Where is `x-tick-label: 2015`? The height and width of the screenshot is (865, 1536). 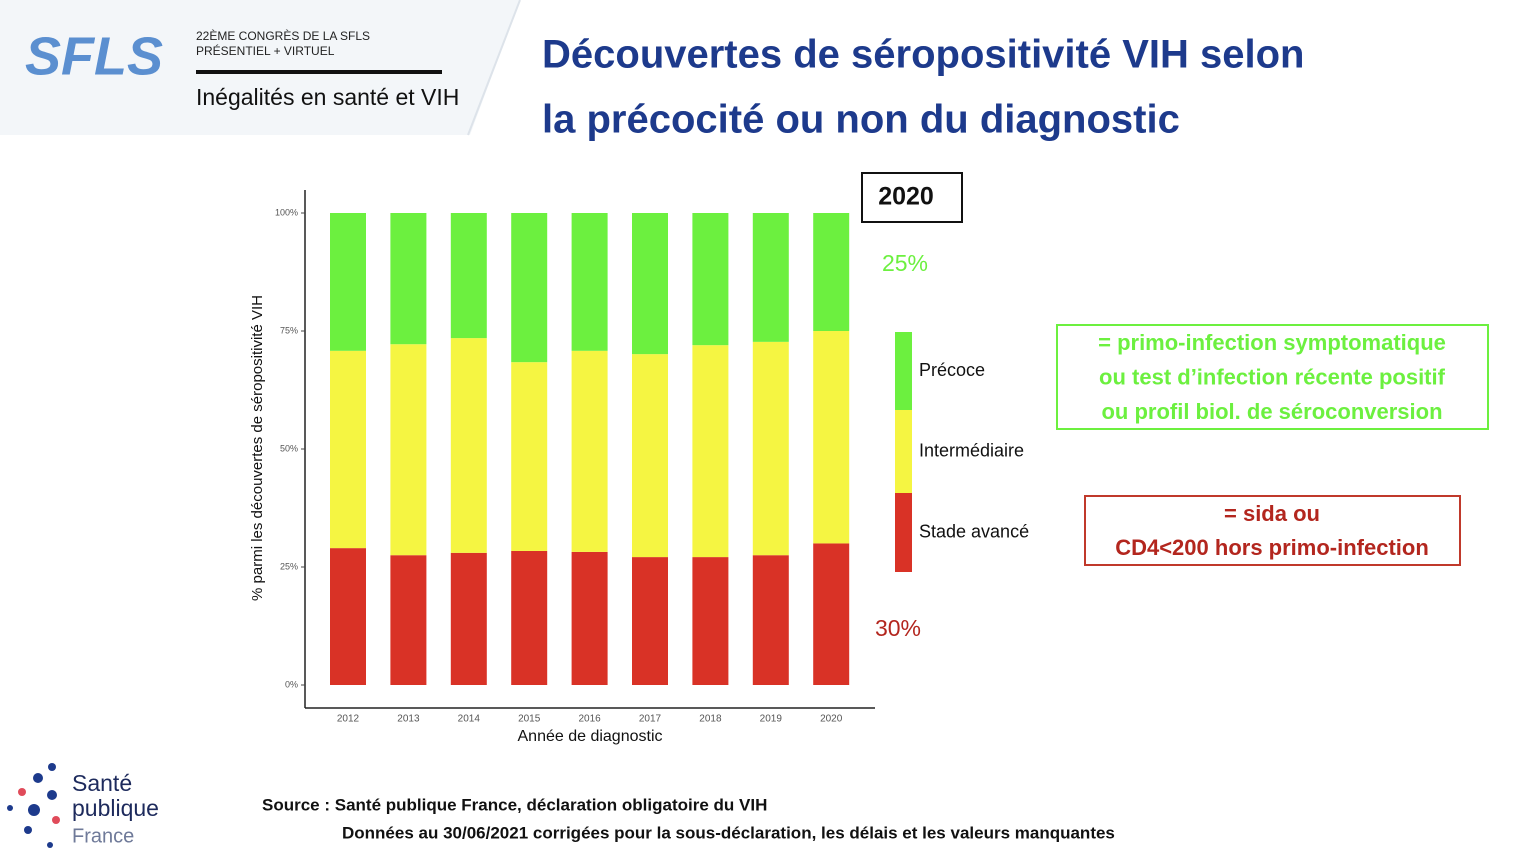 x-tick-label: 2015 is located at coordinates (529, 719).